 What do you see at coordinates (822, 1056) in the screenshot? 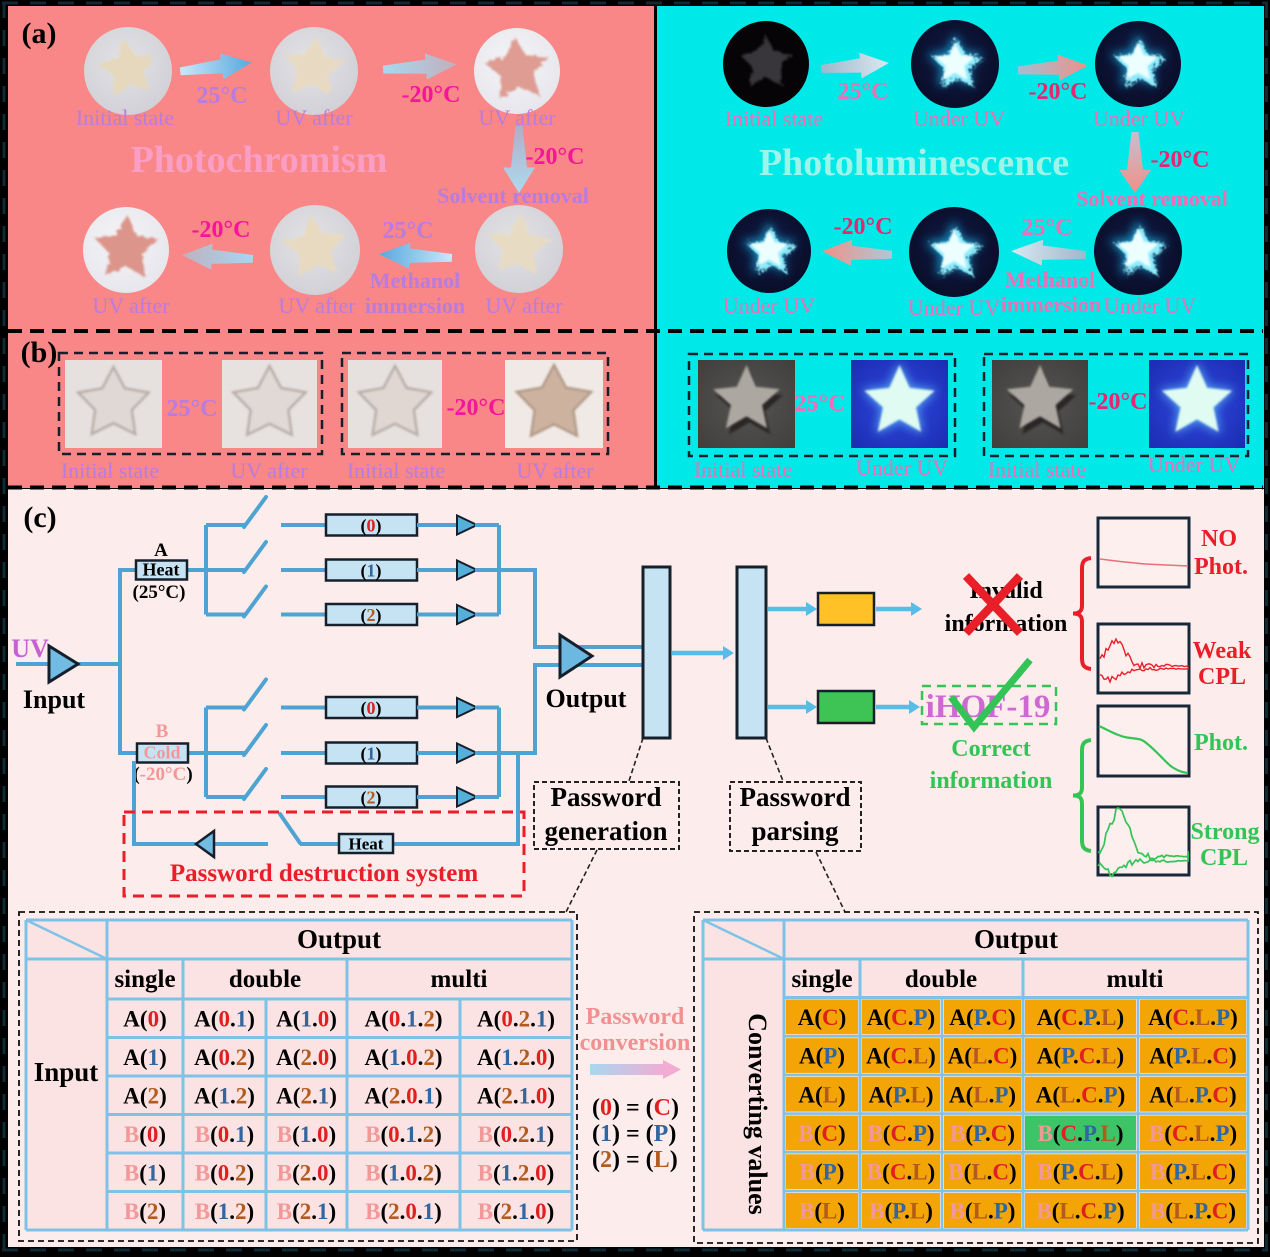
I see `svg-text: A(P)` at bounding box center [822, 1056].